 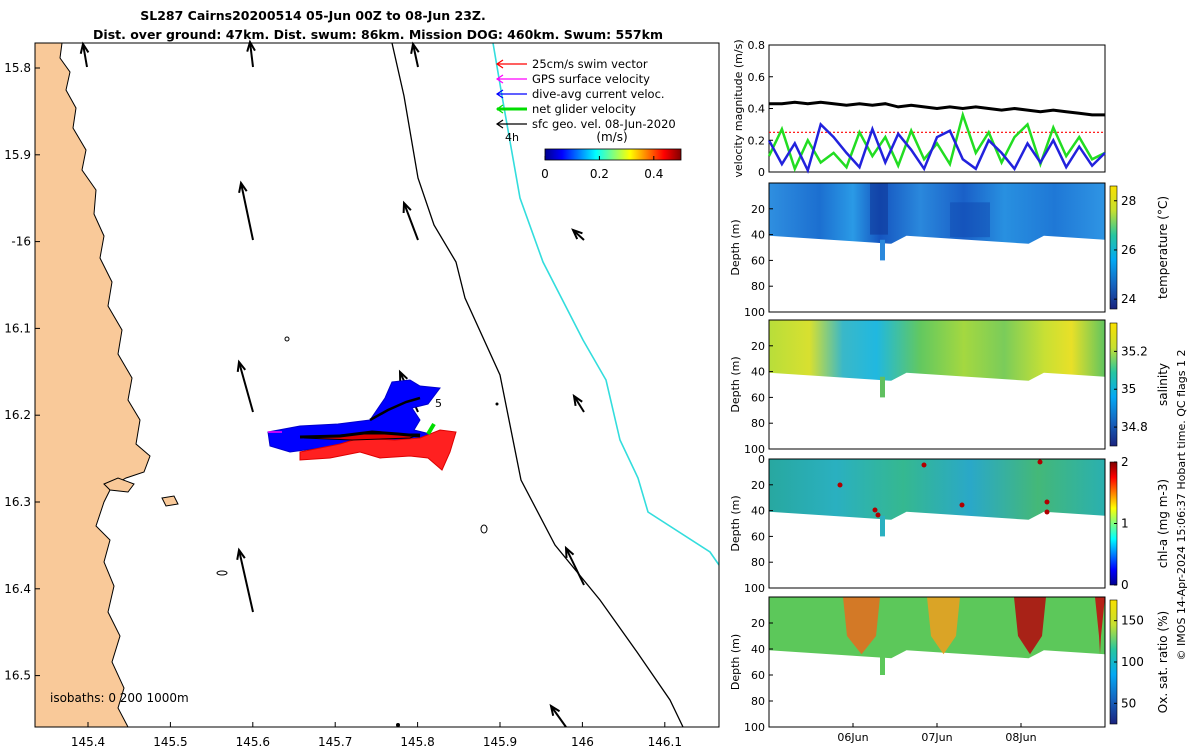 What do you see at coordinates (757, 109) in the screenshot?
I see `velocity-ytick: 0.4` at bounding box center [757, 109].